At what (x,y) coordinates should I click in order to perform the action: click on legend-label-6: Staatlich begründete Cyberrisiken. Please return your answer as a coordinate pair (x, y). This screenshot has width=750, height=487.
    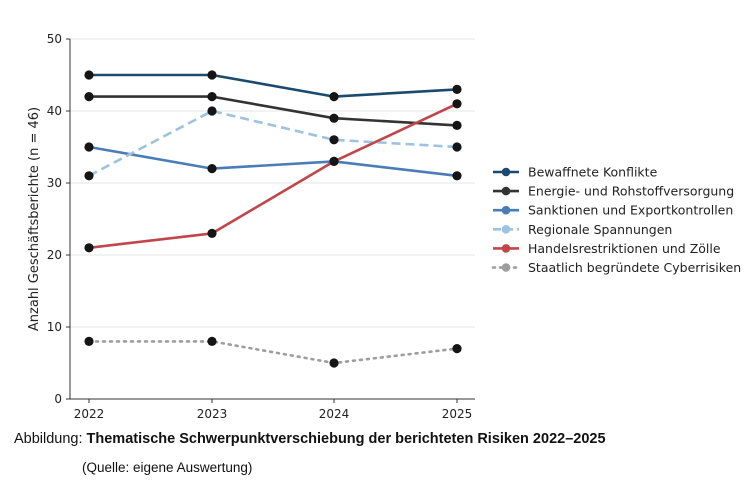
    Looking at the image, I should click on (634, 267).